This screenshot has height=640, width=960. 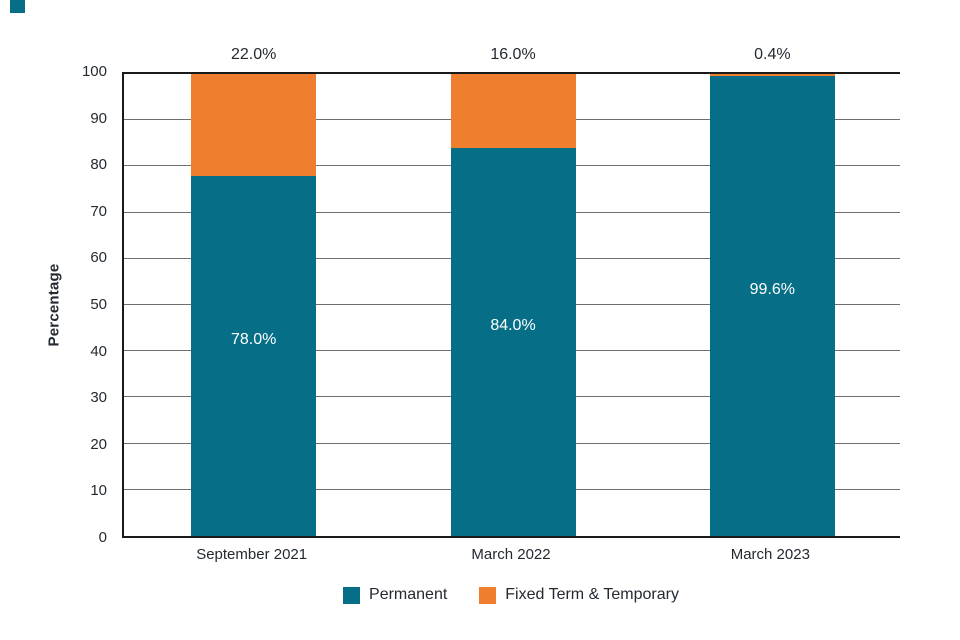 What do you see at coordinates (98, 258) in the screenshot?
I see `y-tick-label-60: 60` at bounding box center [98, 258].